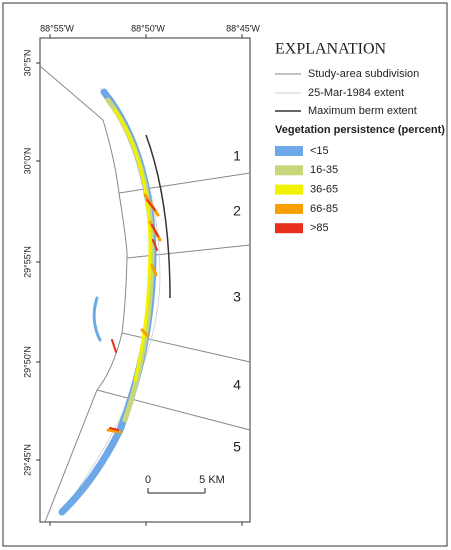  I want to click on scale-label: 5 KM, so click(212, 480).